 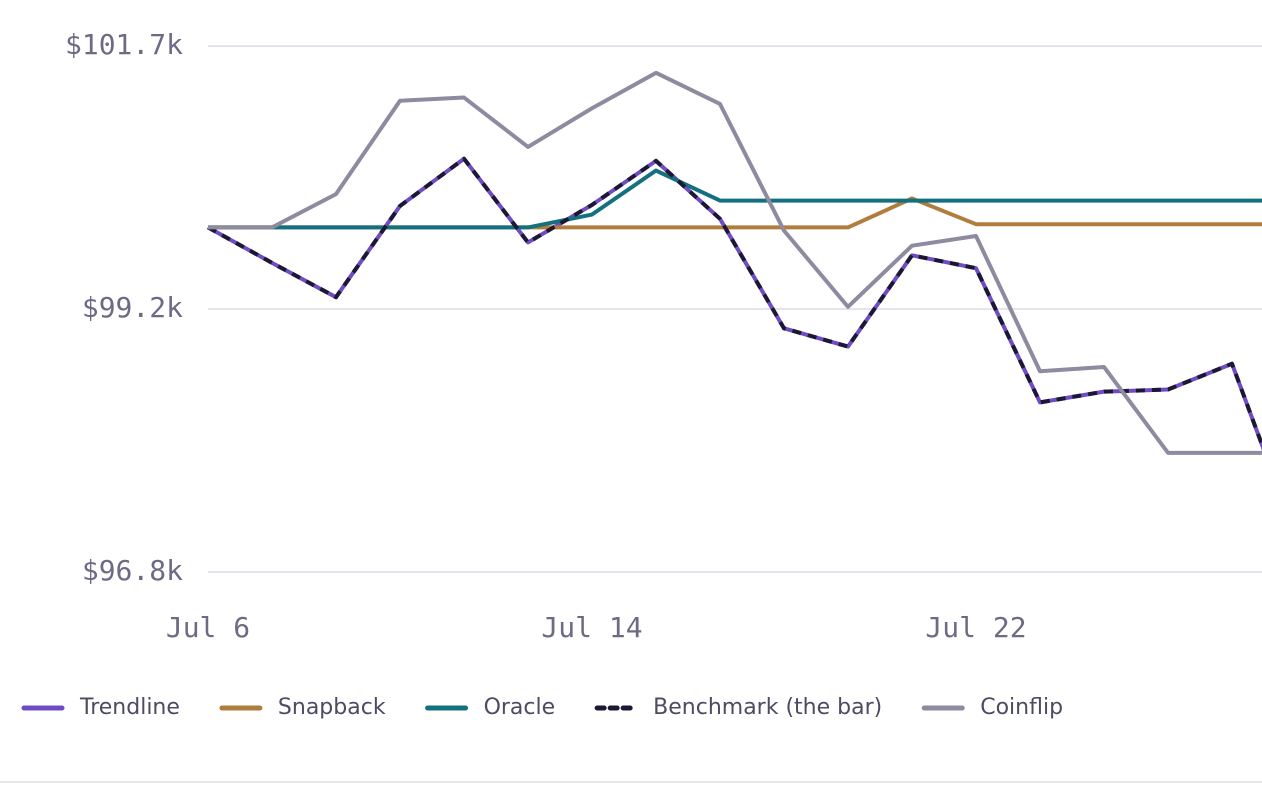 I want to click on legend-label: Snapback, so click(x=332, y=707).